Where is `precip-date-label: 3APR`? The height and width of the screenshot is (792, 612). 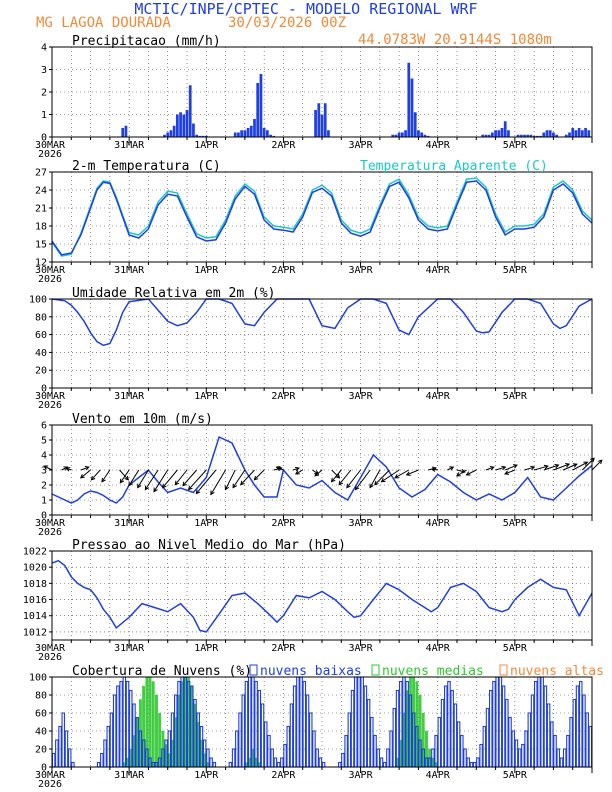 precip-date-label: 3APR is located at coordinates (361, 145).